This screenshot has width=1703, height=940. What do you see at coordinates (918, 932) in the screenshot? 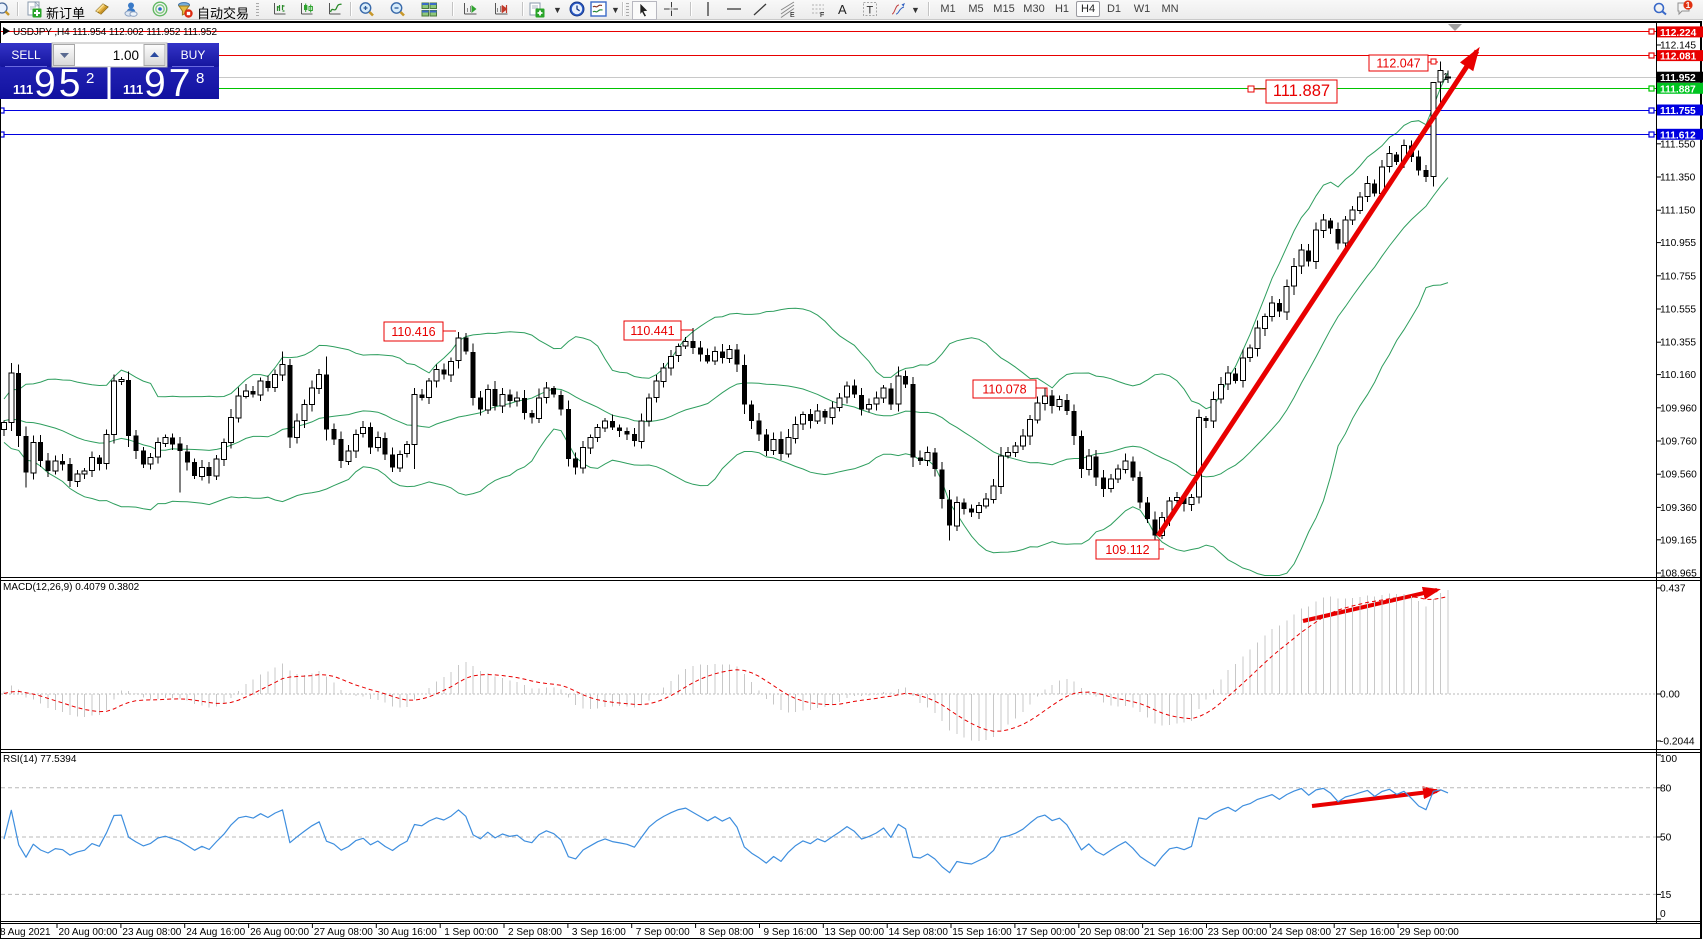
I see `svg-text: 14 Sep 08:00` at bounding box center [918, 932].